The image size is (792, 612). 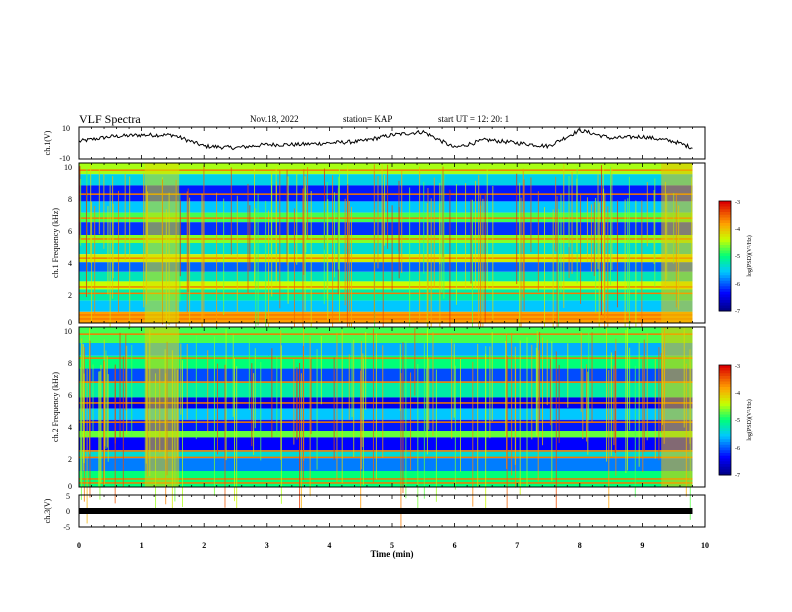 I want to click on ch2-colorbar-frame, so click(x=725, y=420).